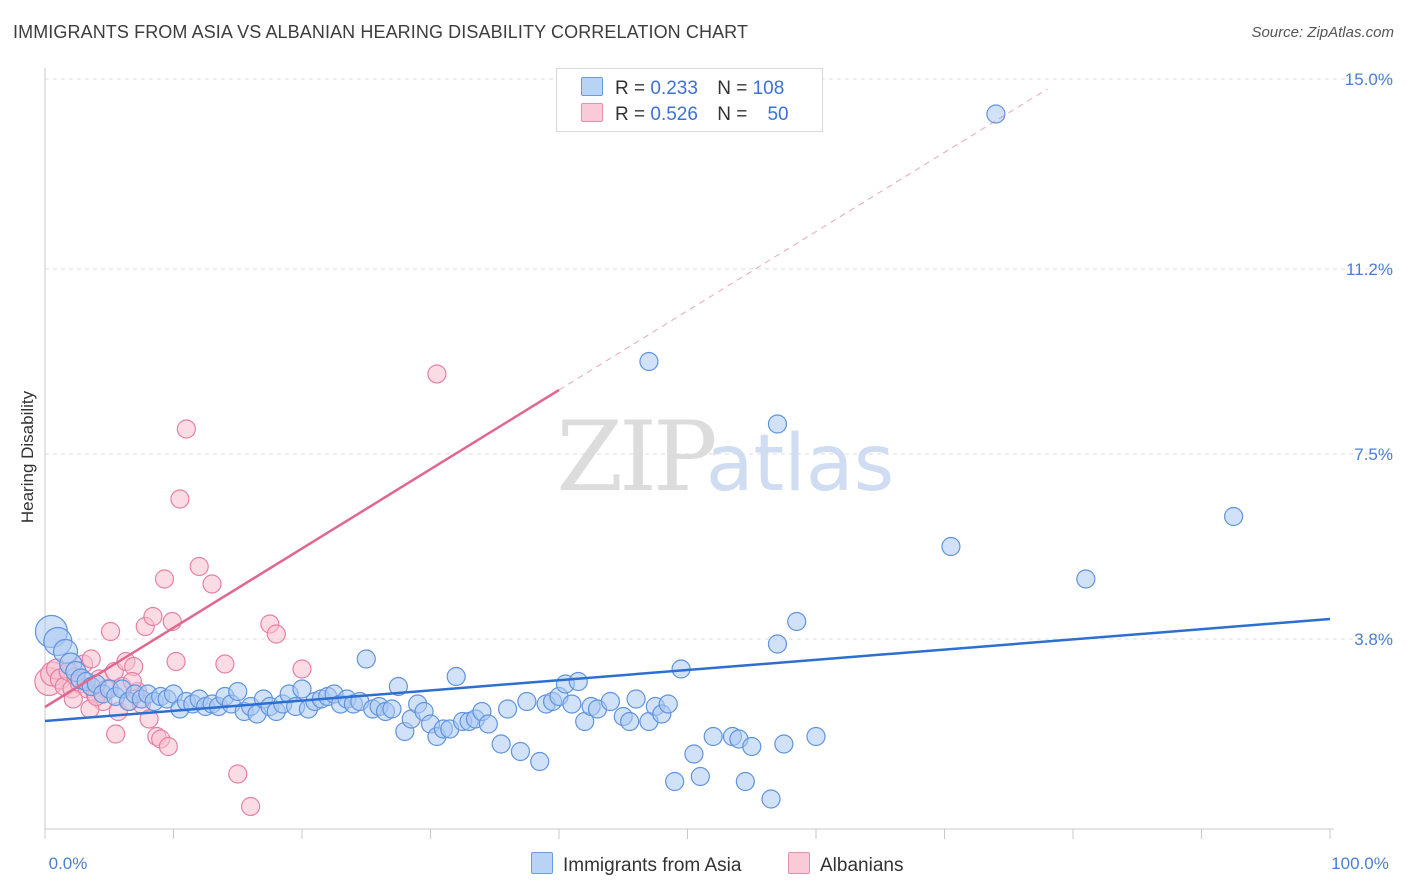 This screenshot has width=1406, height=892. I want to click on bottom-legend-asia: Immigrants from Asia, so click(636, 864).